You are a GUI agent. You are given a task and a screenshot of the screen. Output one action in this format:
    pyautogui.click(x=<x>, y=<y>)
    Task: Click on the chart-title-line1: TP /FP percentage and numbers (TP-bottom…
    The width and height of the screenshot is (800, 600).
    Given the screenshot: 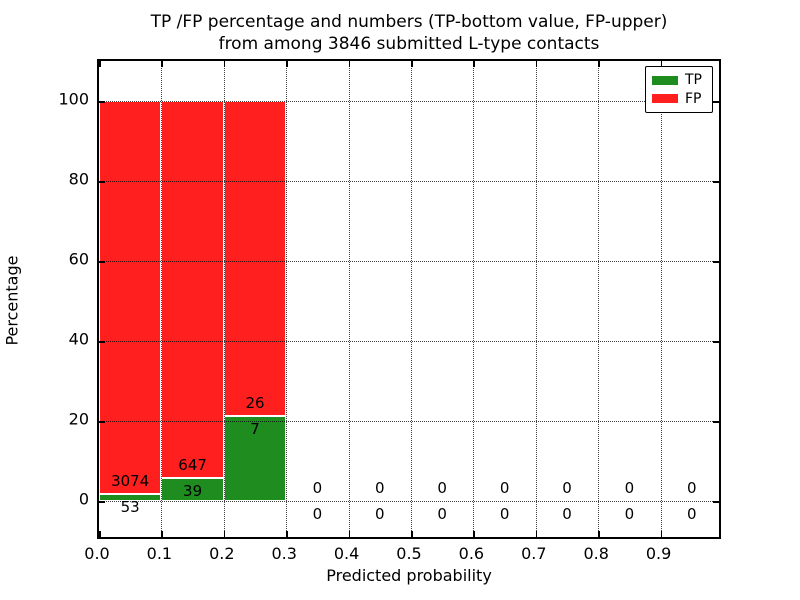 What is the action you would take?
    pyautogui.click(x=409, y=22)
    